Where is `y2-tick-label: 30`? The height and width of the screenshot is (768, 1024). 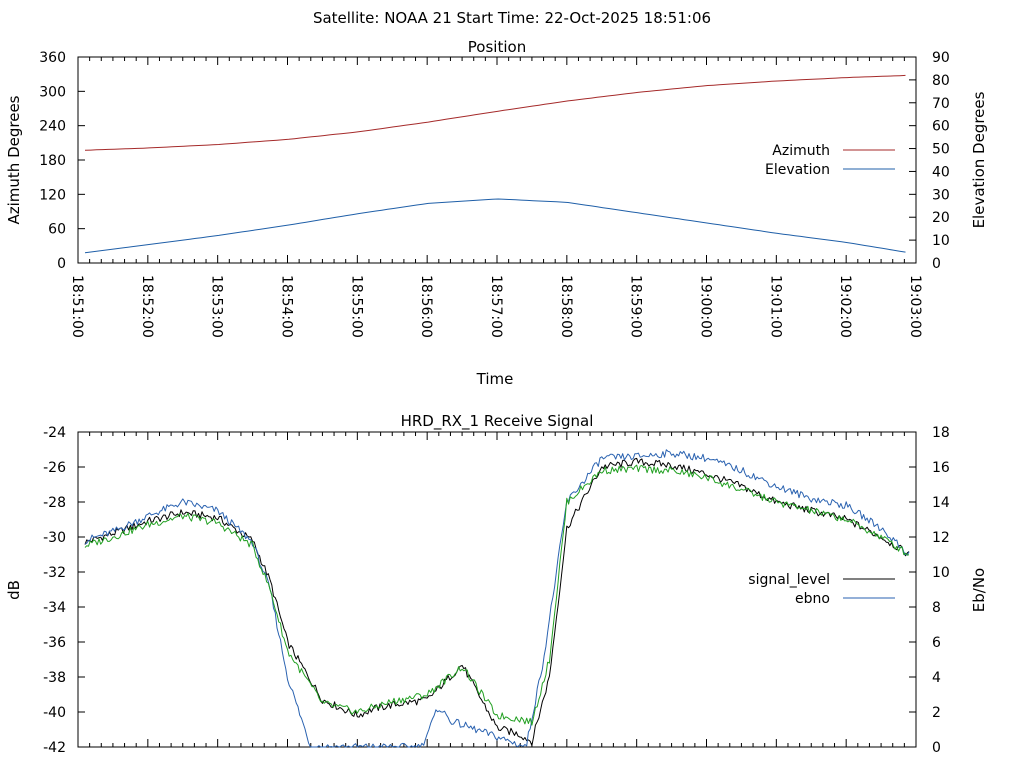 y2-tick-label: 30 is located at coordinates (941, 195).